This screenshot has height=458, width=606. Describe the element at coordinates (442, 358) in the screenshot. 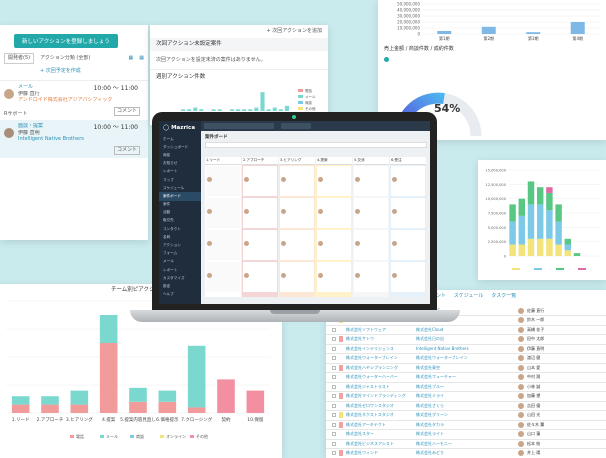

I see `row-company: 株式会社ウォーターブレイン` at that location.